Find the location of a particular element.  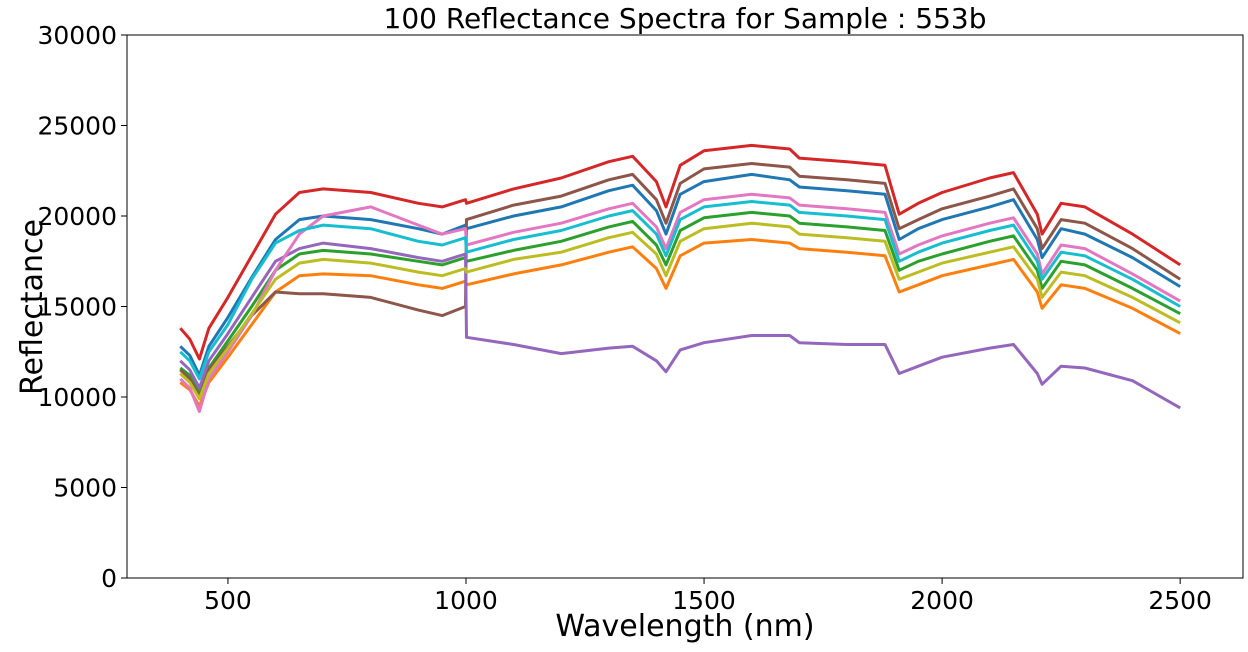

y-tick-label: 0 is located at coordinates (109, 578).